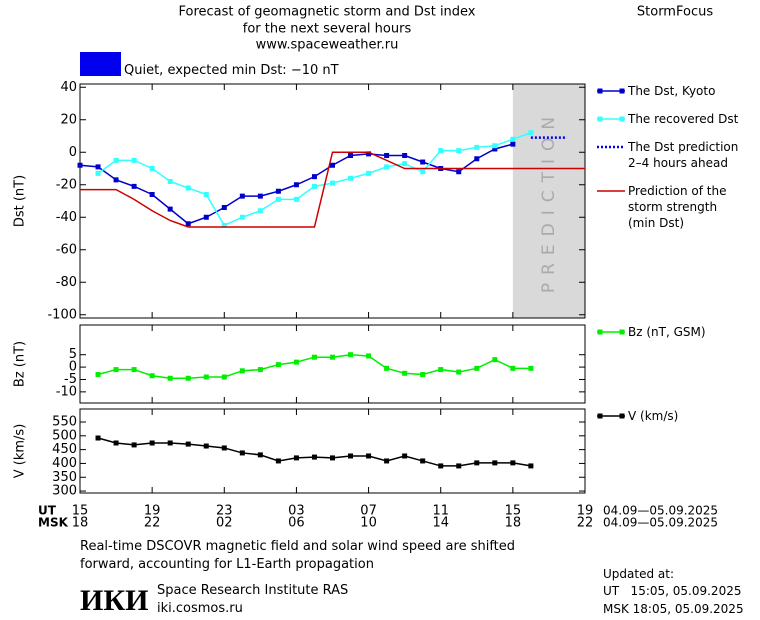  I want to click on y-tick-label: 40, so click(68, 87).